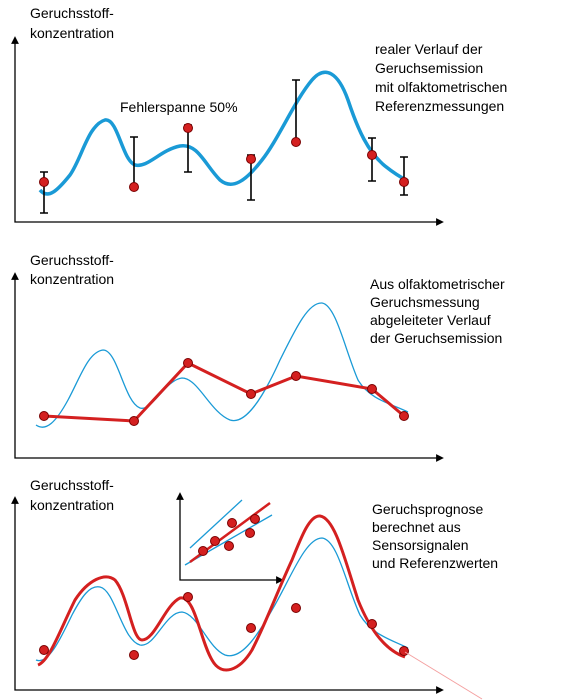  I want to click on annotation: Referenzmessungen, so click(439, 106).